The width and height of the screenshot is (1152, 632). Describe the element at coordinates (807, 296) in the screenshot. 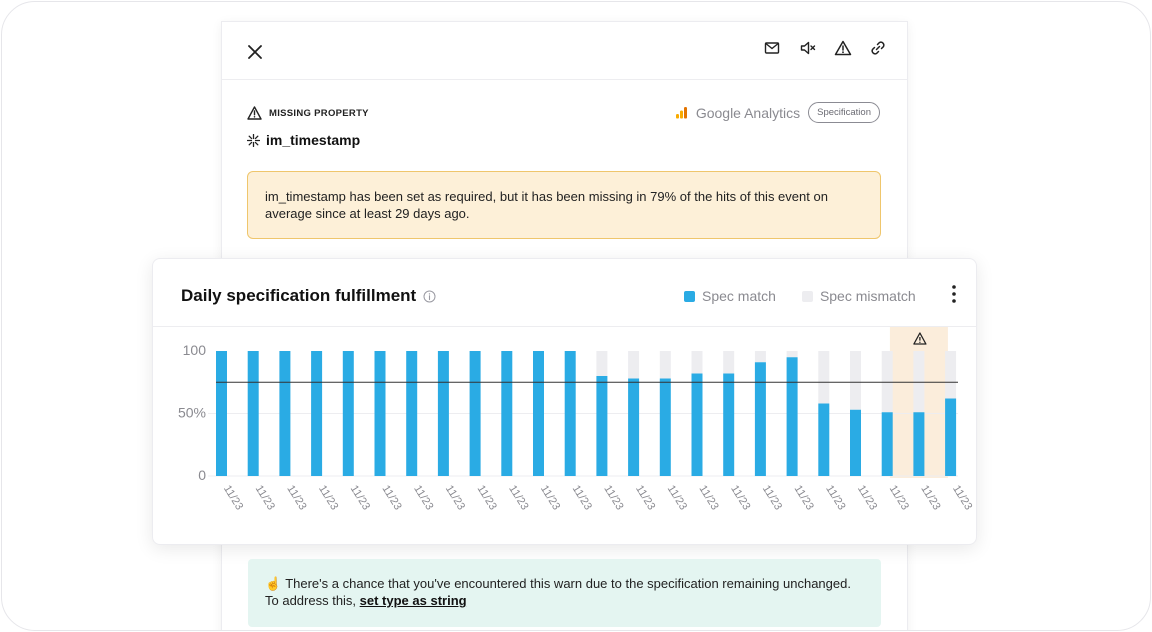

I see `legend-swatch-mismatch` at that location.